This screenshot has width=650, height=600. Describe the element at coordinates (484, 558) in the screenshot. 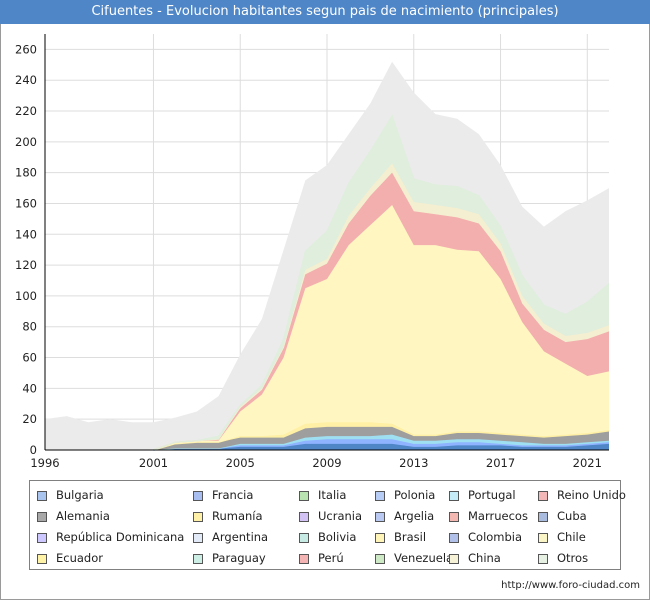

I see `legend-label: China` at that location.